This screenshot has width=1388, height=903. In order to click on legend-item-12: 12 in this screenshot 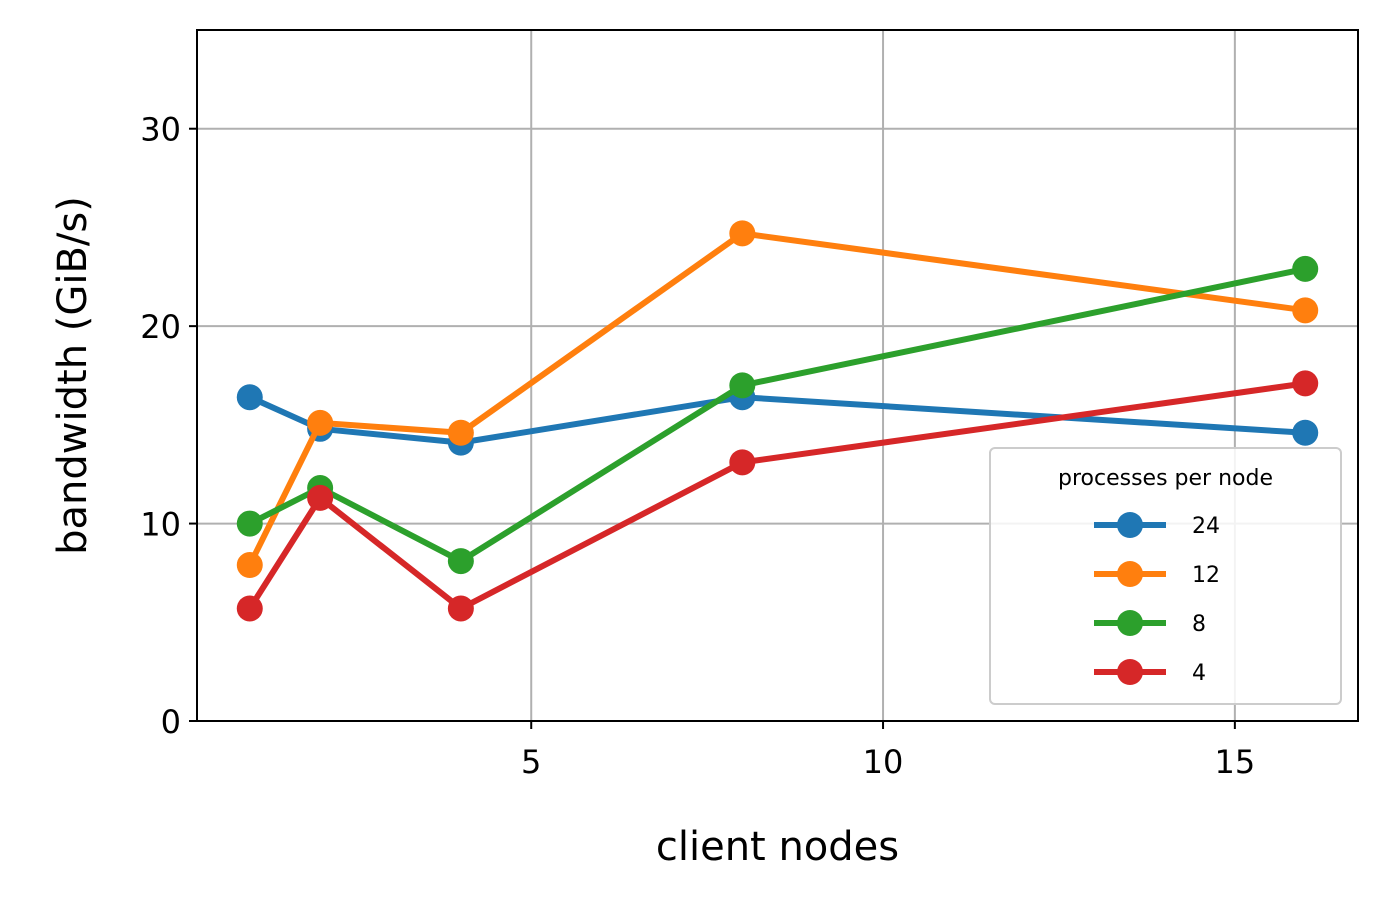, I will do `click(1157, 574)`.